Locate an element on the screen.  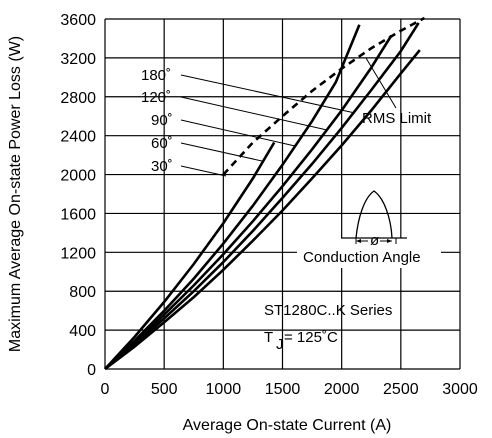
label-30: 30˚ is located at coordinates (162, 166).